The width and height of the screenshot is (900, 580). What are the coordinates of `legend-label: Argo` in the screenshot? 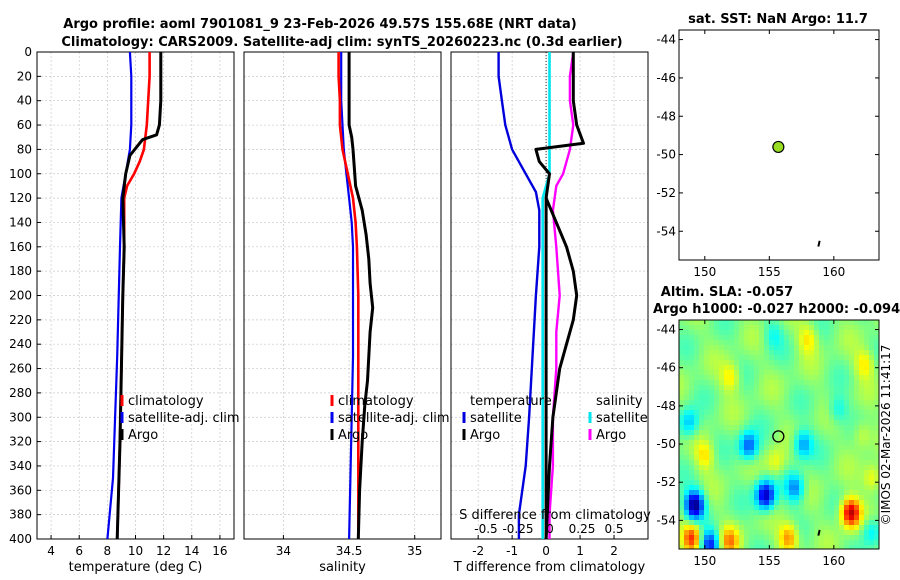 It's located at (485, 435).